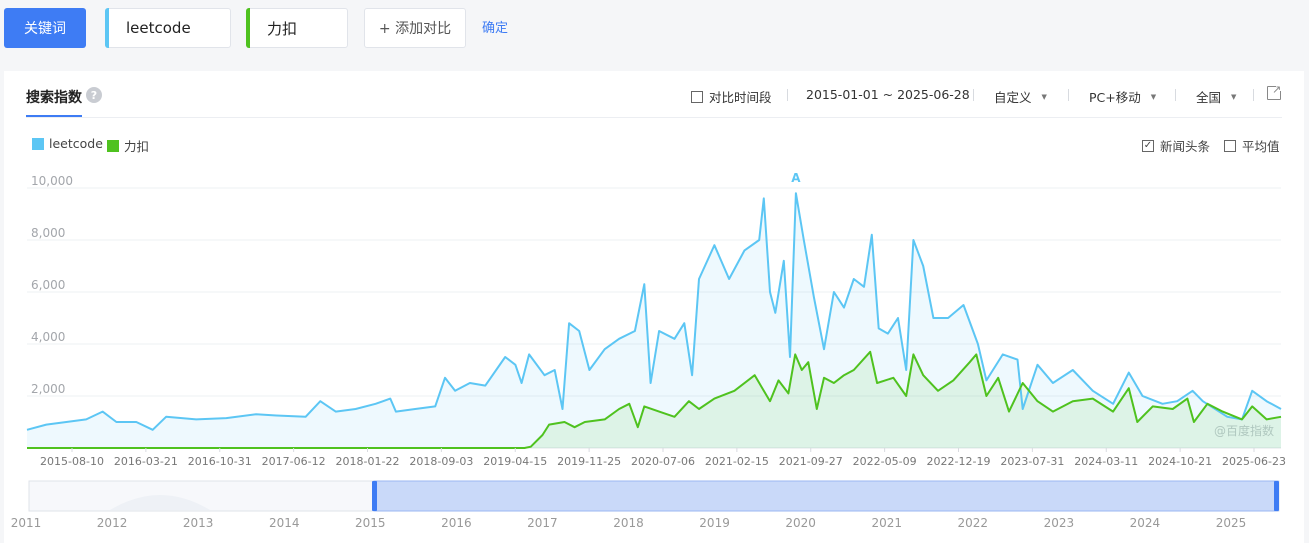 The image size is (1309, 543). What do you see at coordinates (52, 181) in the screenshot?
I see `y-tick-label: 10,000` at bounding box center [52, 181].